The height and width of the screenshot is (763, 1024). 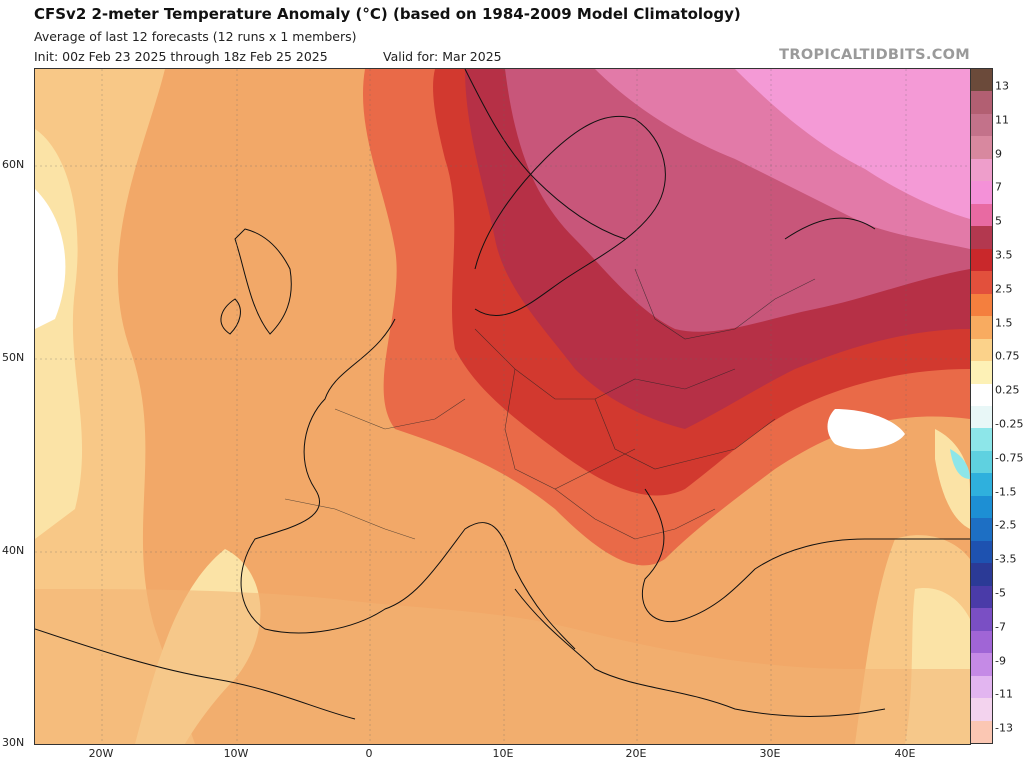 What do you see at coordinates (503, 753) in the screenshot?
I see `lon-label-10e: 10E` at bounding box center [503, 753].